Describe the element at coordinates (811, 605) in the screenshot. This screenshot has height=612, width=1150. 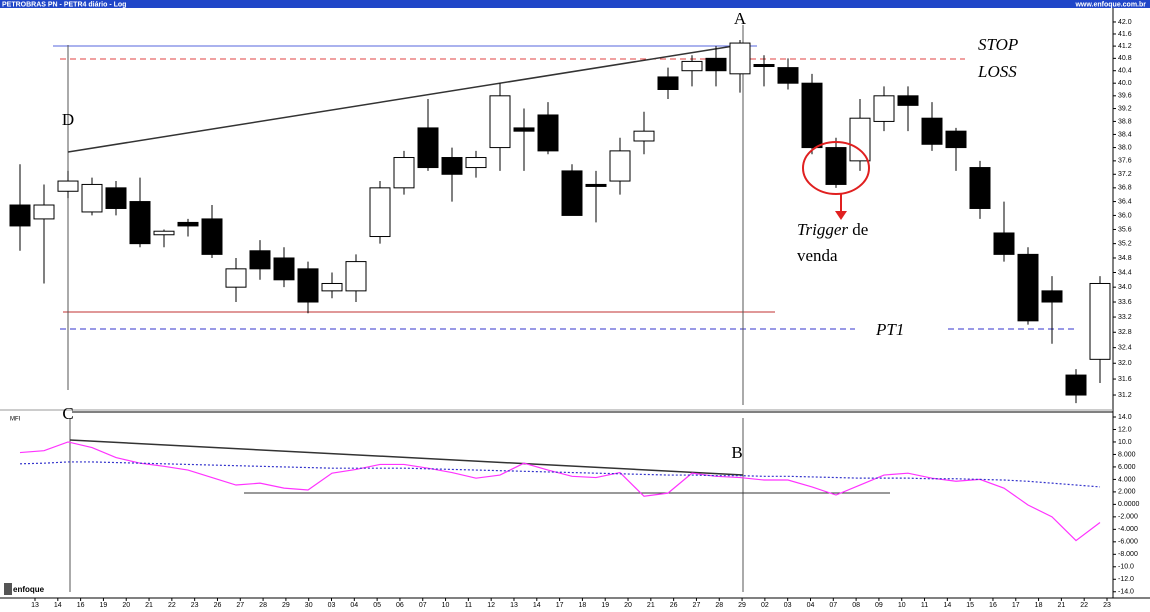
I see `x-tick-label: 04` at that location.